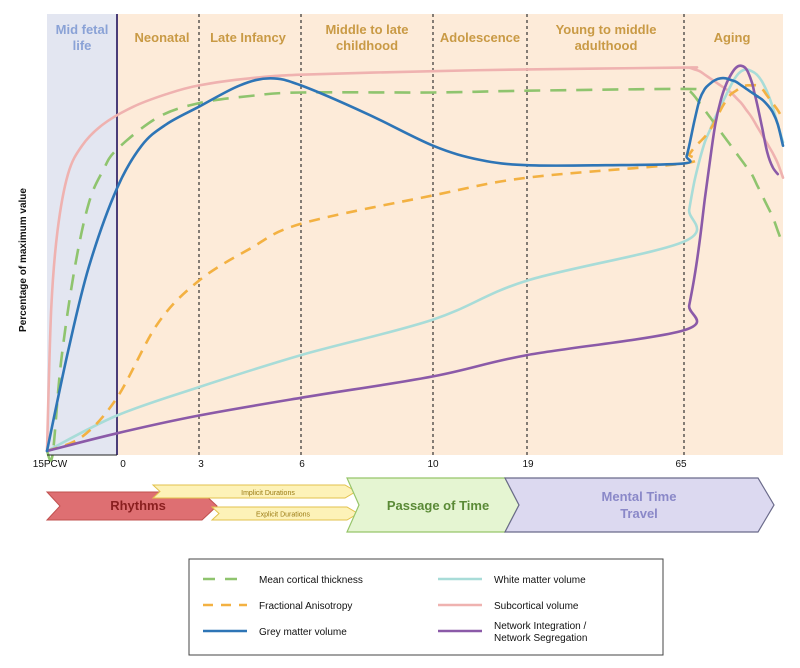  Describe the element at coordinates (305, 606) in the screenshot. I see `legend-label-fa: Fractional Anisotropy` at that location.